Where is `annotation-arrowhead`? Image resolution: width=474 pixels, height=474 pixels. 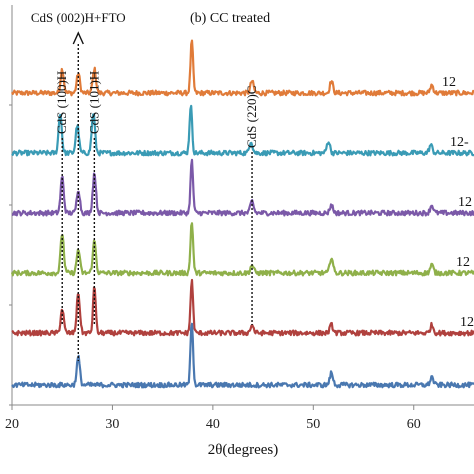
annotation-arrowhead is located at coordinates (78, 38).